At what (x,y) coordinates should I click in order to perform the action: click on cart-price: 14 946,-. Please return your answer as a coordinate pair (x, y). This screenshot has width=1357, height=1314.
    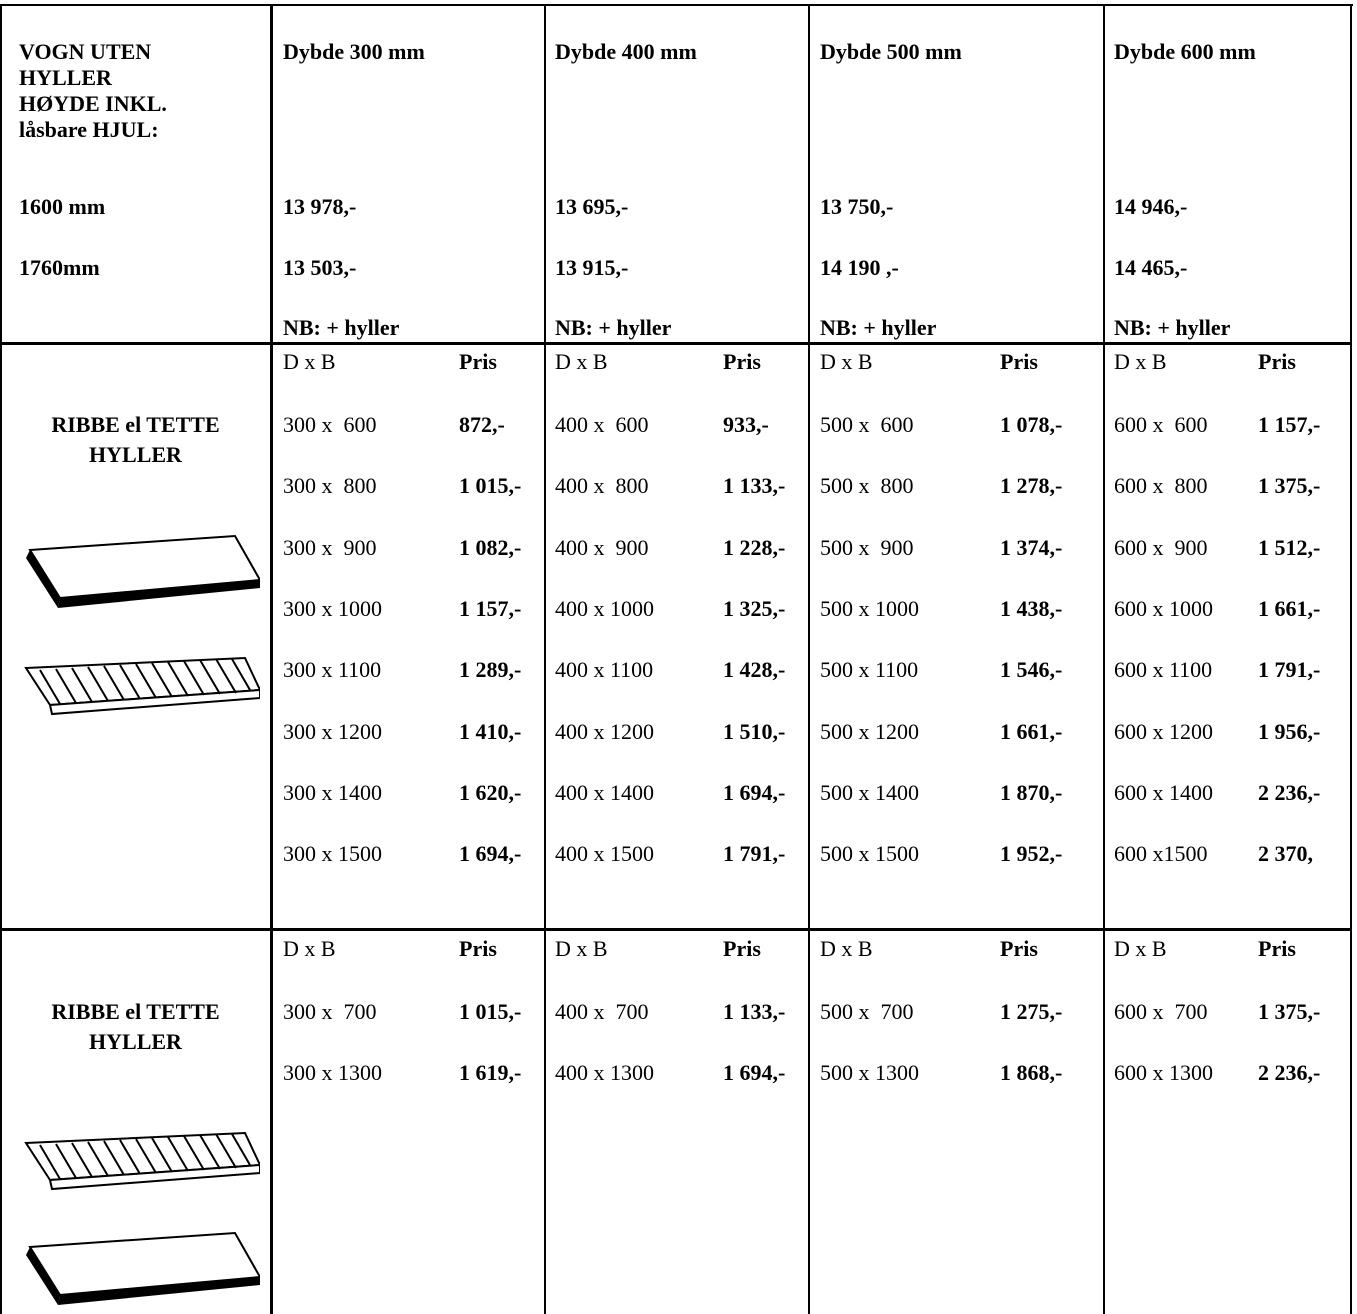
    Looking at the image, I should click on (1151, 206).